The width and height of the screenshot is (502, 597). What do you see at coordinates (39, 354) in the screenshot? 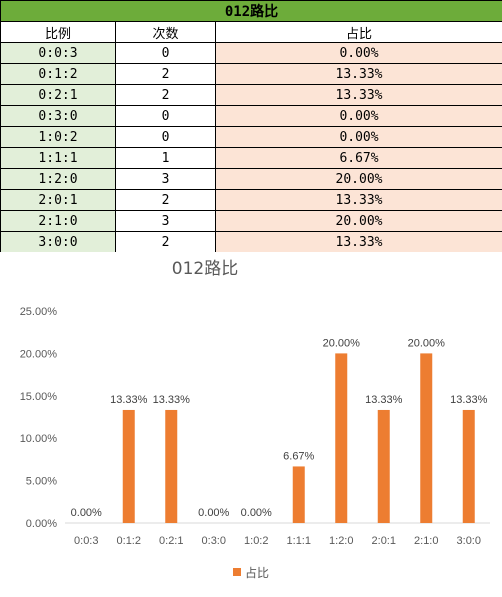
I see `y-tick-label: 20.00%` at bounding box center [39, 354].